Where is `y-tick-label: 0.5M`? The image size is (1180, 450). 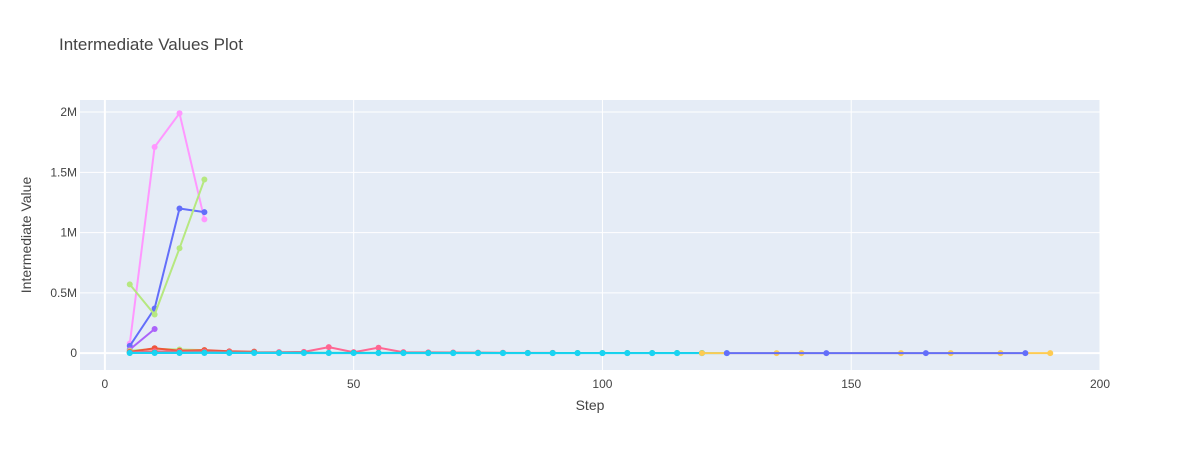 y-tick-label: 0.5M is located at coordinates (63, 293).